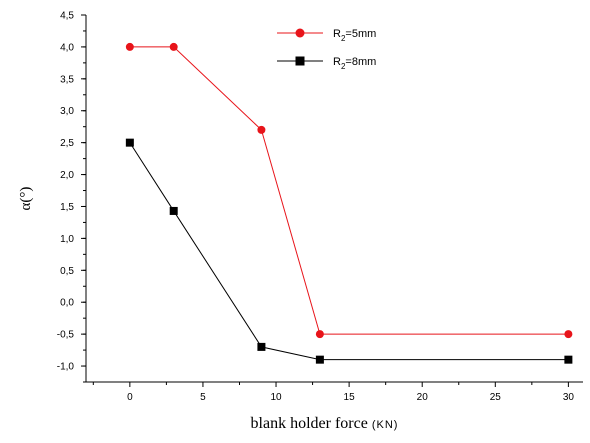 The width and height of the screenshot is (590, 443). I want to click on x-tick-label: 25, so click(496, 397).